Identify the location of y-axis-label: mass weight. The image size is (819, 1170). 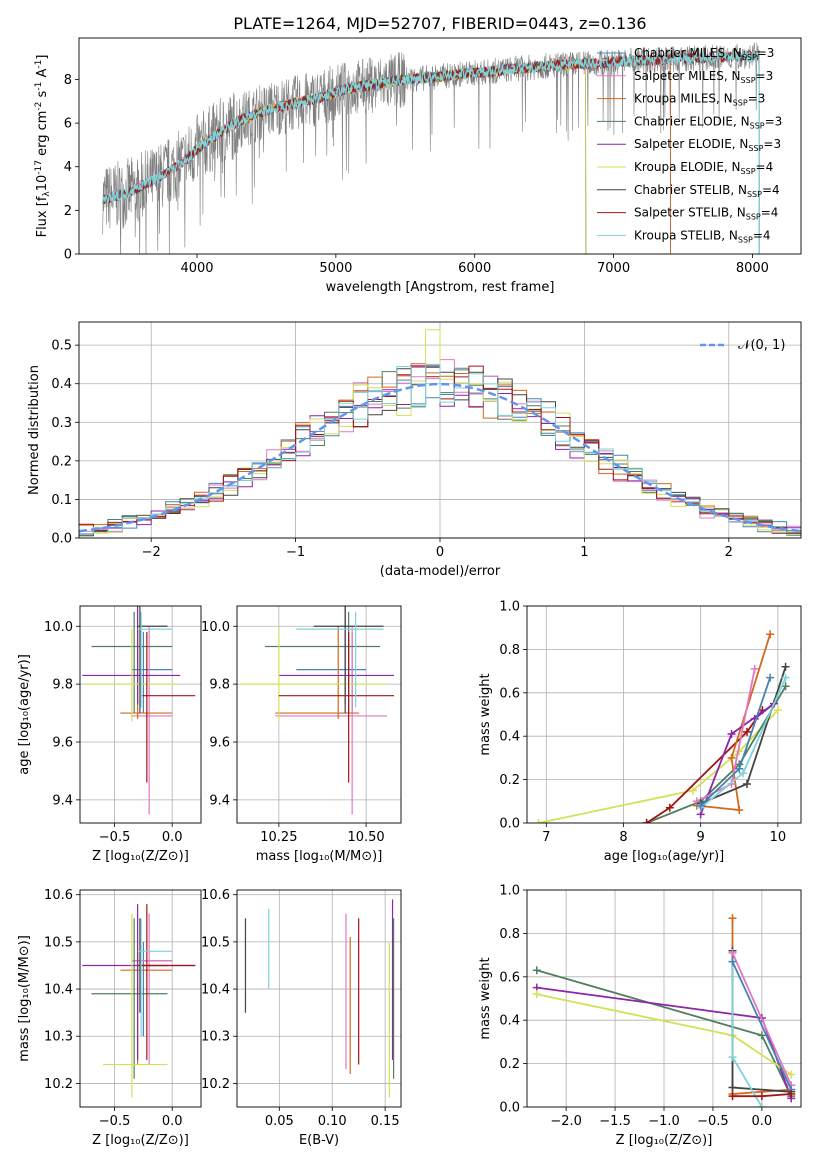
(485, 714).